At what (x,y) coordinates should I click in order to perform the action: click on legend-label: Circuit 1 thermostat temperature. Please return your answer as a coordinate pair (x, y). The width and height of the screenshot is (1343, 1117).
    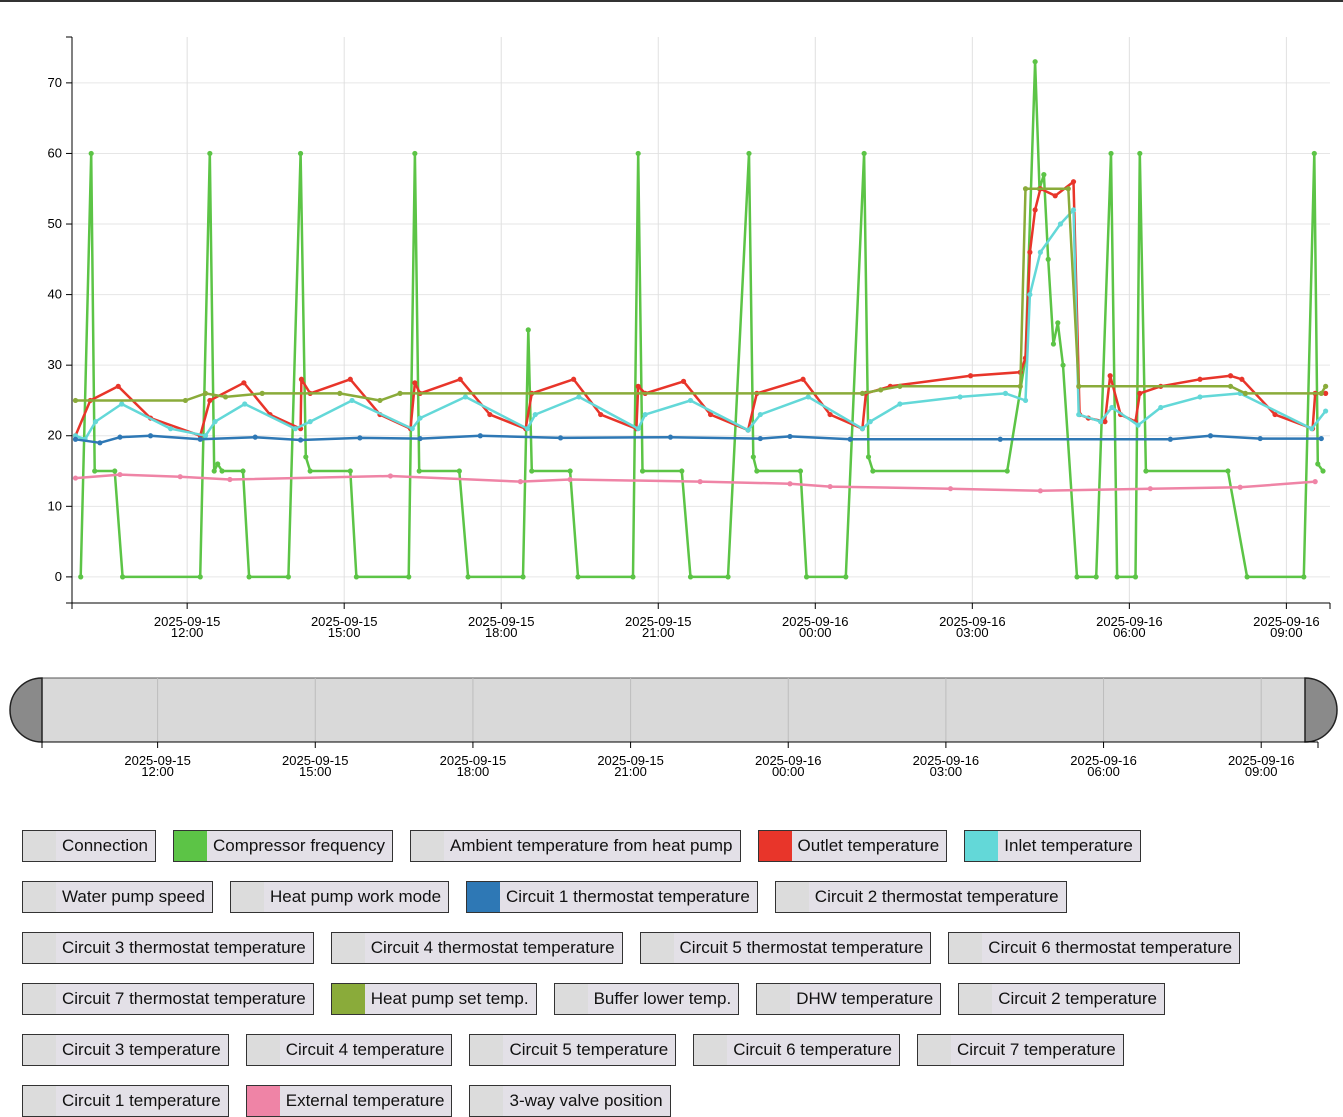
    Looking at the image, I should click on (628, 896).